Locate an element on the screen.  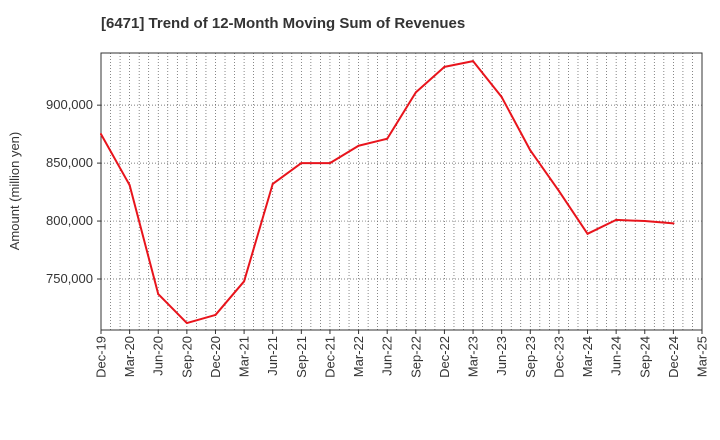
x-tick-label: Dec-22 is located at coordinates (444, 357).